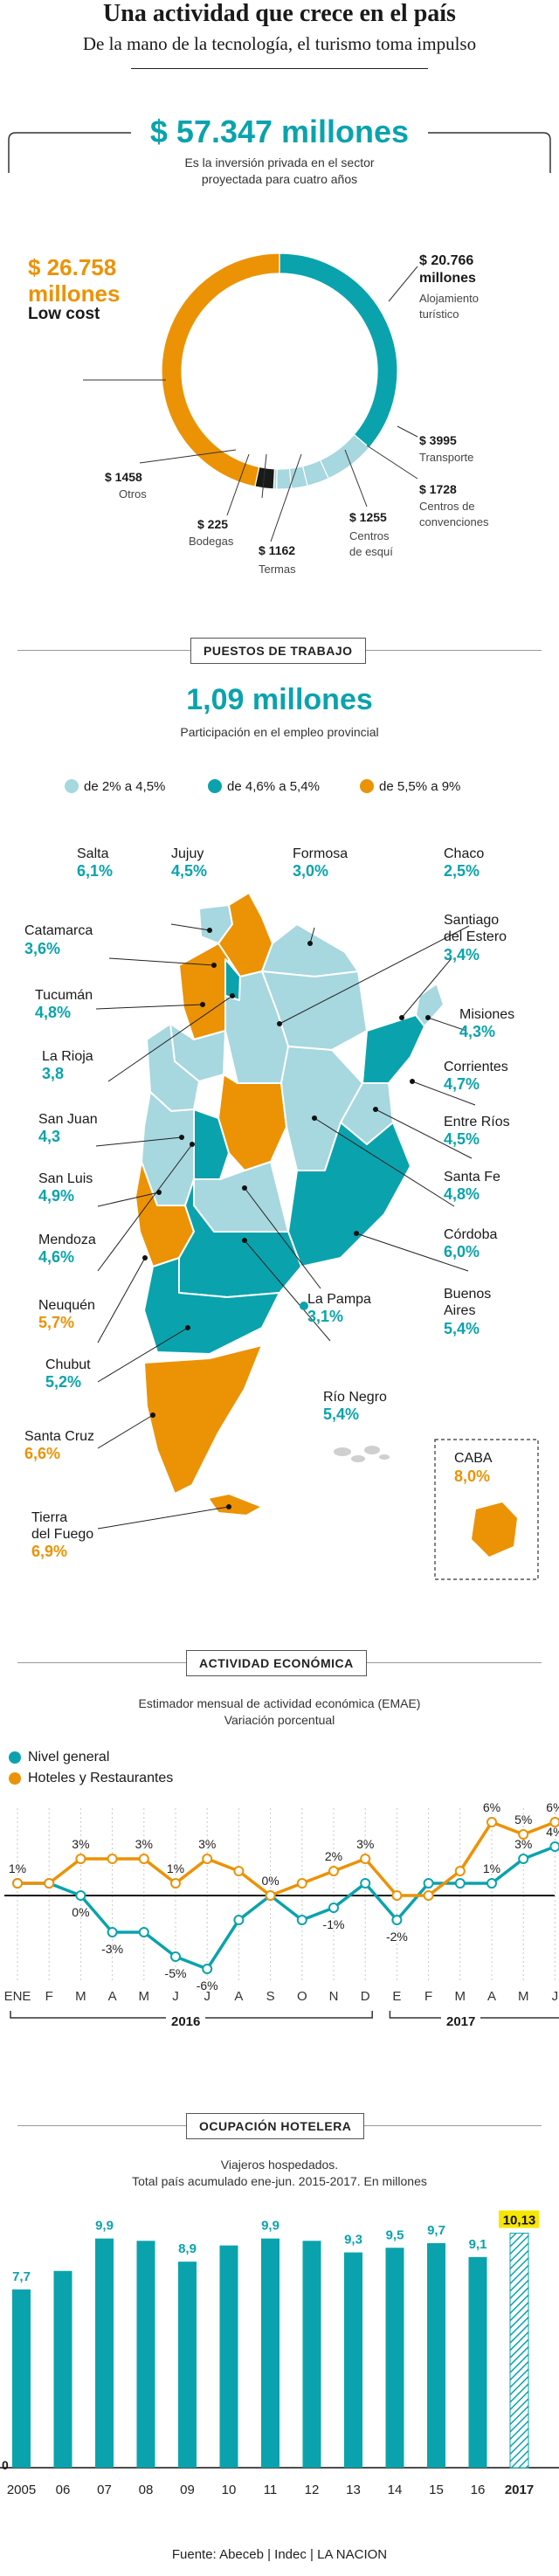 Image resolution: width=559 pixels, height=2576 pixels. What do you see at coordinates (49, 1996) in the screenshot?
I see `x-tick-label: F` at bounding box center [49, 1996].